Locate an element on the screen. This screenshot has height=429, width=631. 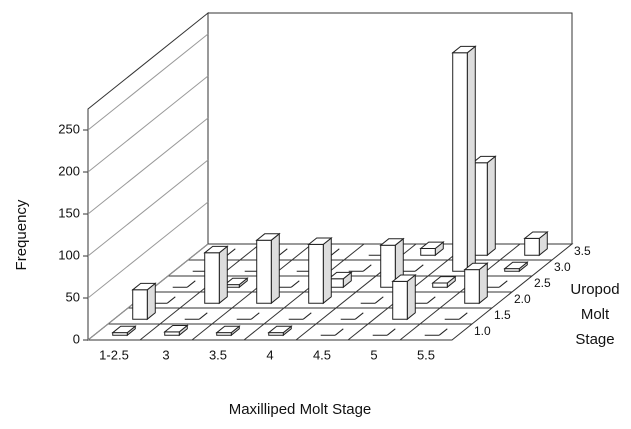
depth-tick-label: 2.0 is located at coordinates (522, 299).